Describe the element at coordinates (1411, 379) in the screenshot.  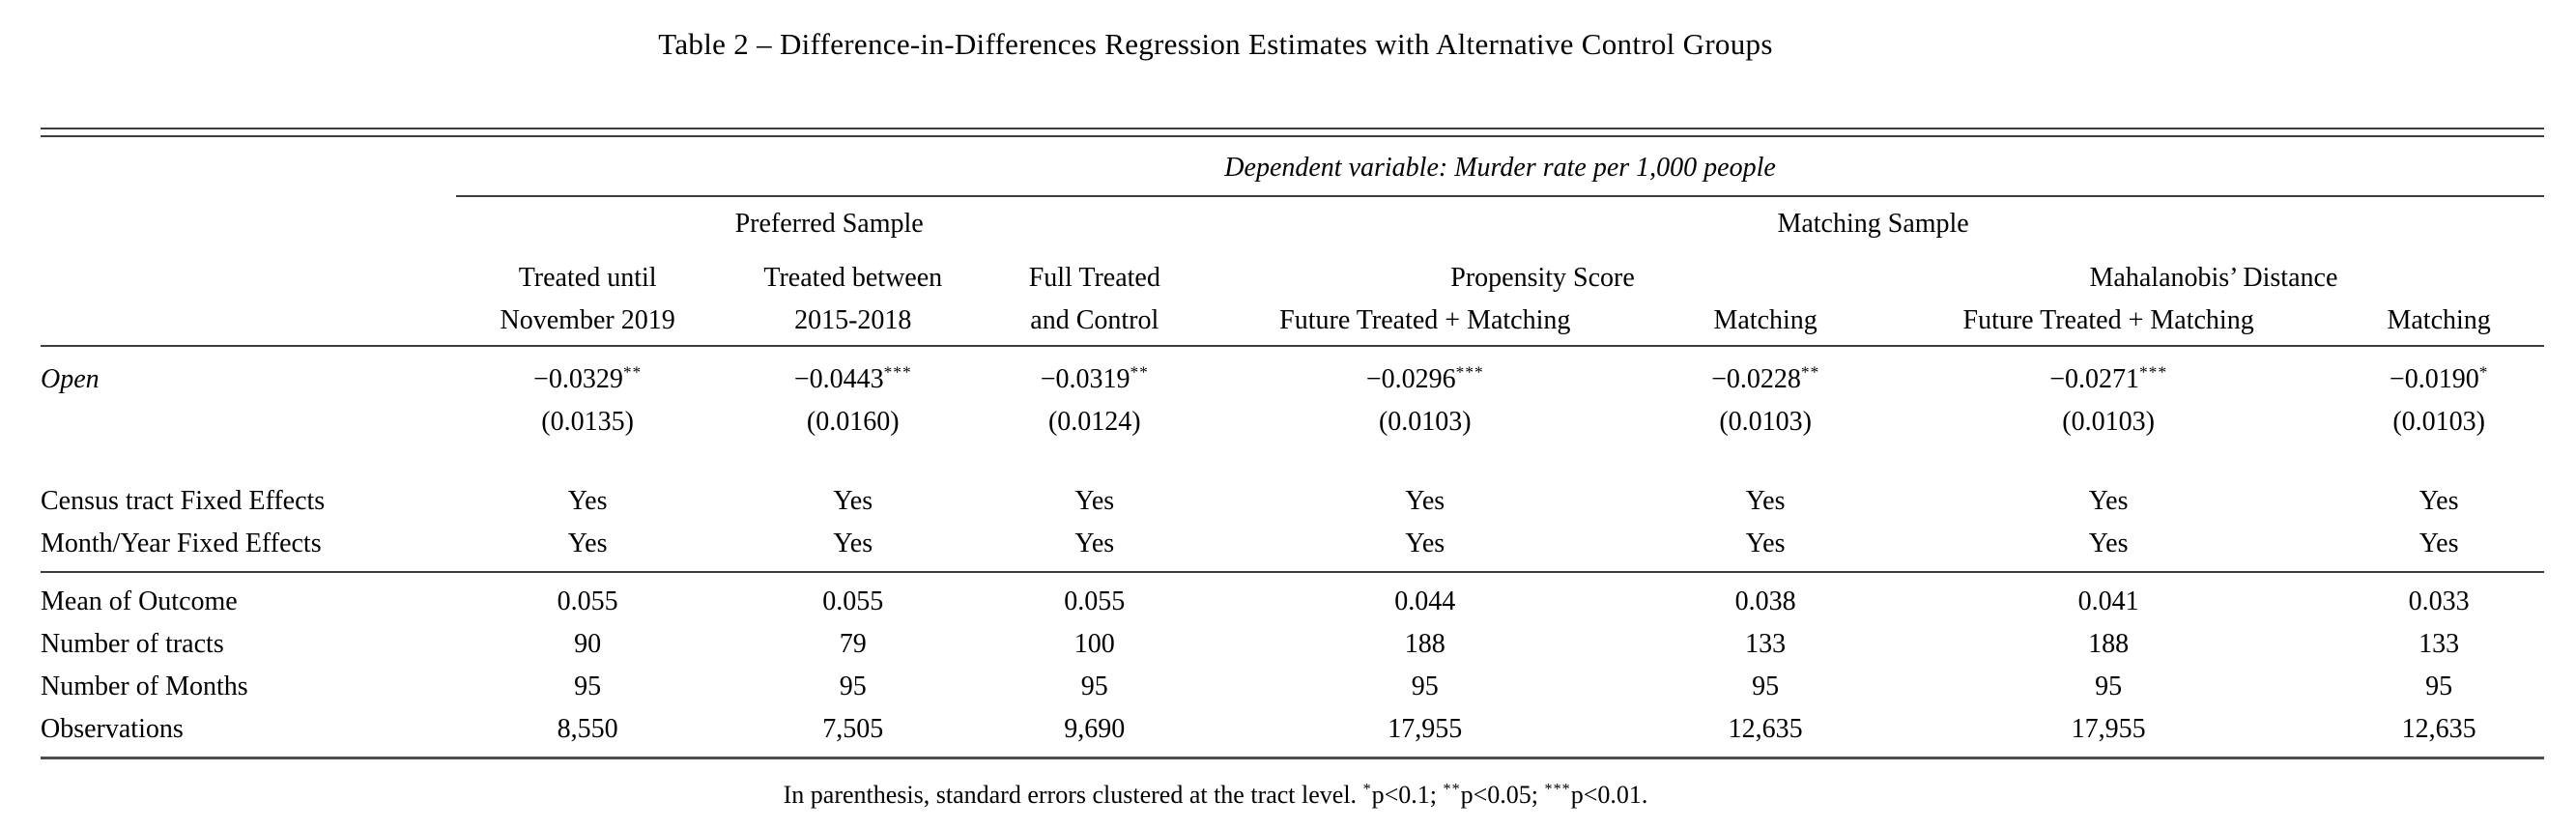
I see `coefficient-value: −0.0296` at that location.